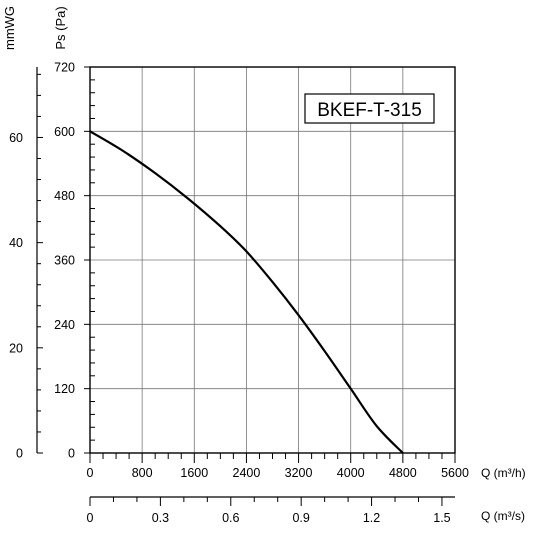 Image resolution: width=549 pixels, height=534 pixels. What do you see at coordinates (71, 454) in the screenshot?
I see `pa-tick-label: 0` at bounding box center [71, 454].